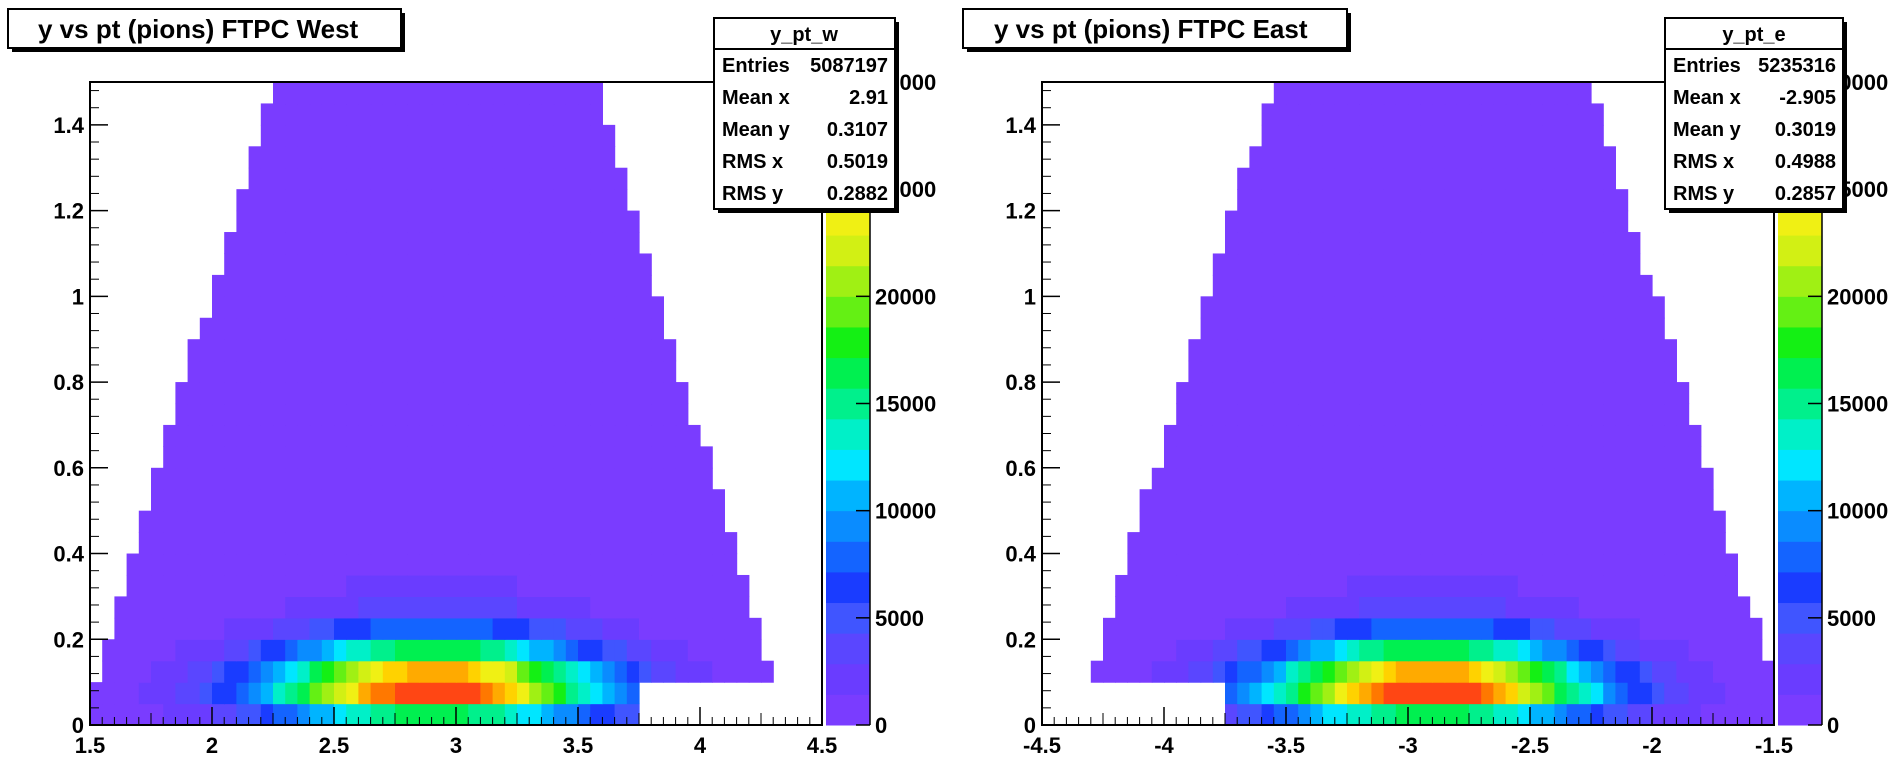 Image resolution: width=1904 pixels, height=757 pixels. What do you see at coordinates (1800, 373) in the screenshot?
I see `palette-cell` at bounding box center [1800, 373].